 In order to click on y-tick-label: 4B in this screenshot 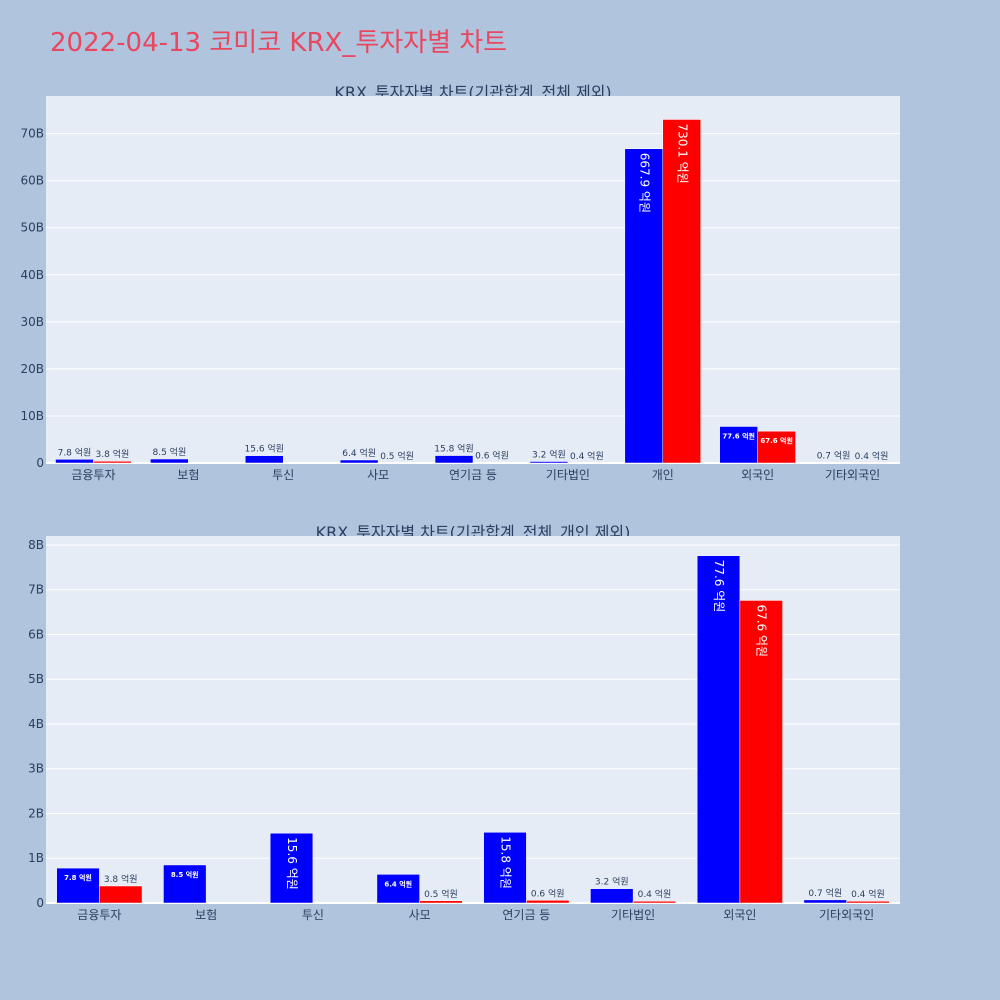, I will do `click(36, 724)`.